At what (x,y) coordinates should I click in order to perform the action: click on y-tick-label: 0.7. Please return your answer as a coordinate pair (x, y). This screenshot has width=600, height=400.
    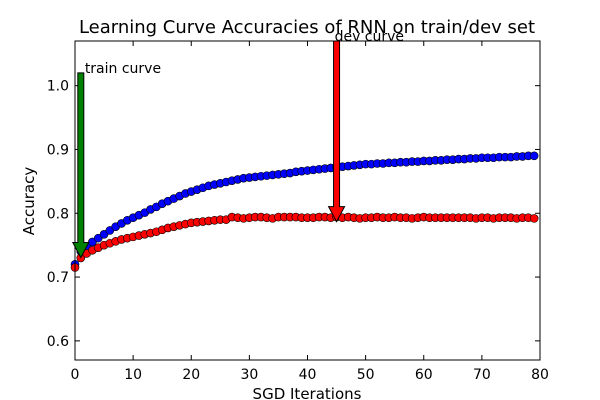
    Looking at the image, I should click on (58, 278).